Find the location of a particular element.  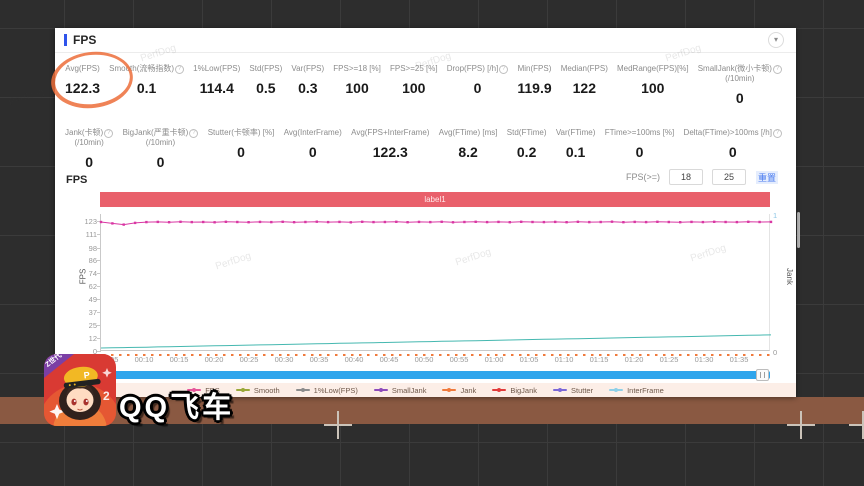

legend-item-jank: Jank is located at coordinates (459, 390).